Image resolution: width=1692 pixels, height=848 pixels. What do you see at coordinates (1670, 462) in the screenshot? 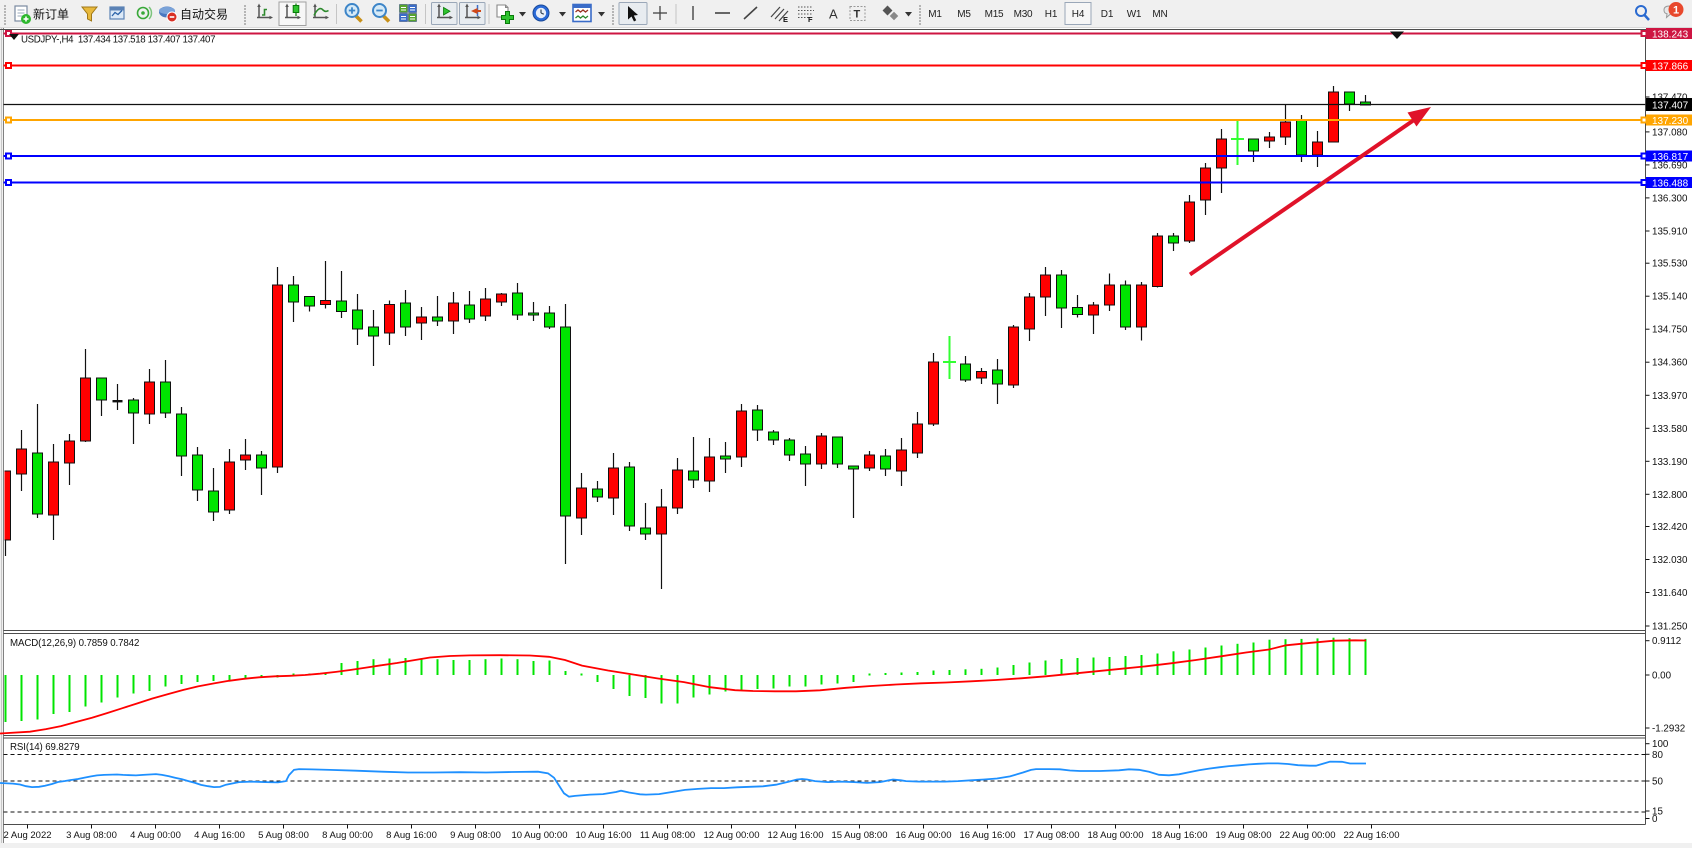
I see `svg-text: 133.190` at bounding box center [1670, 462].